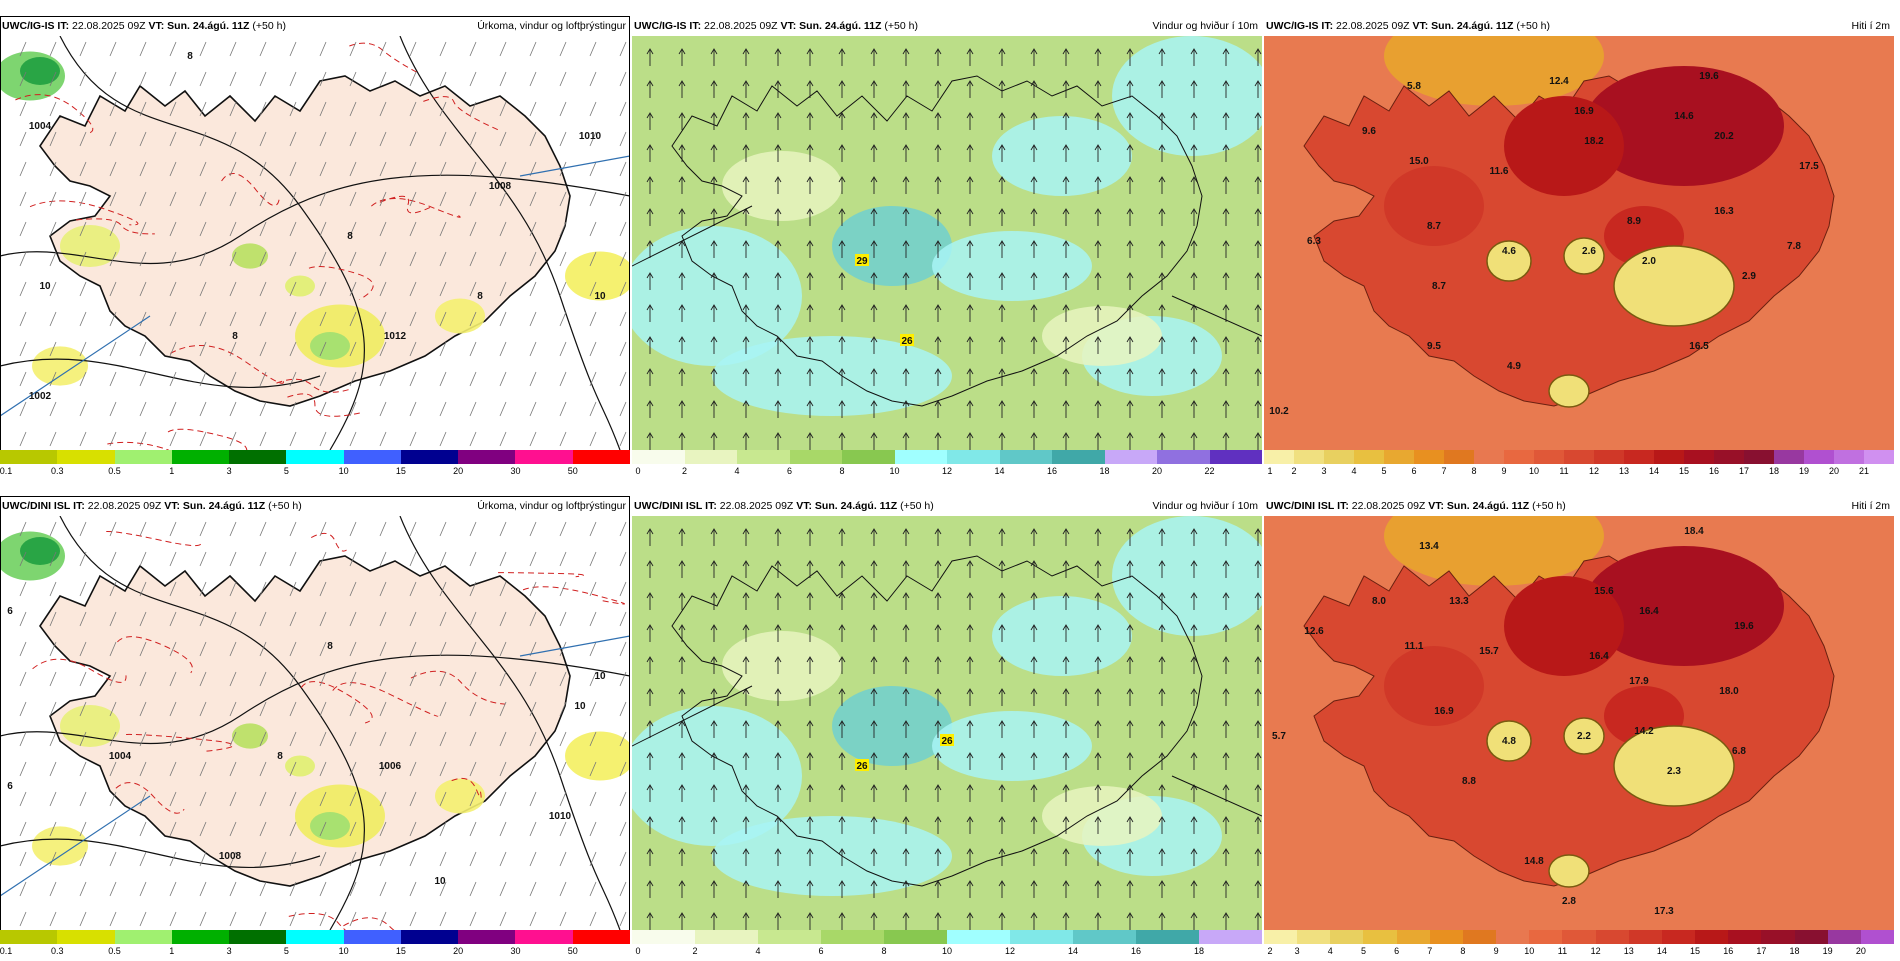  I want to click on temp-zone, so click(1564, 146).